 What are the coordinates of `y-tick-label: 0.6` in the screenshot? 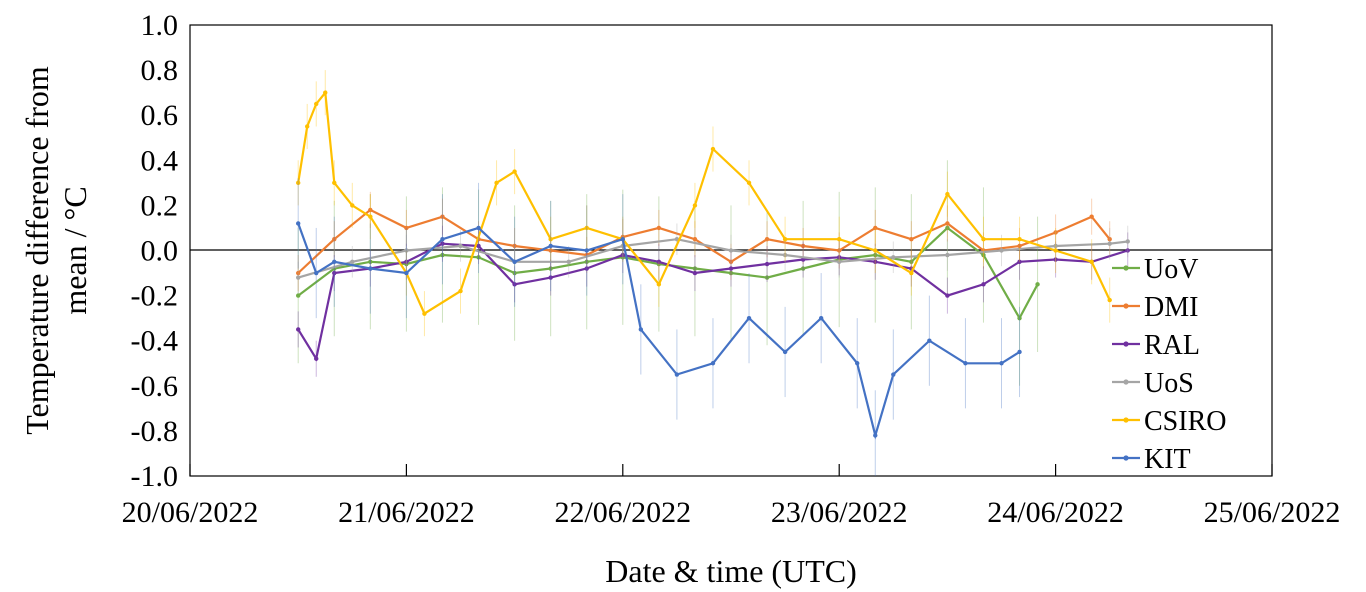 It's located at (160, 115).